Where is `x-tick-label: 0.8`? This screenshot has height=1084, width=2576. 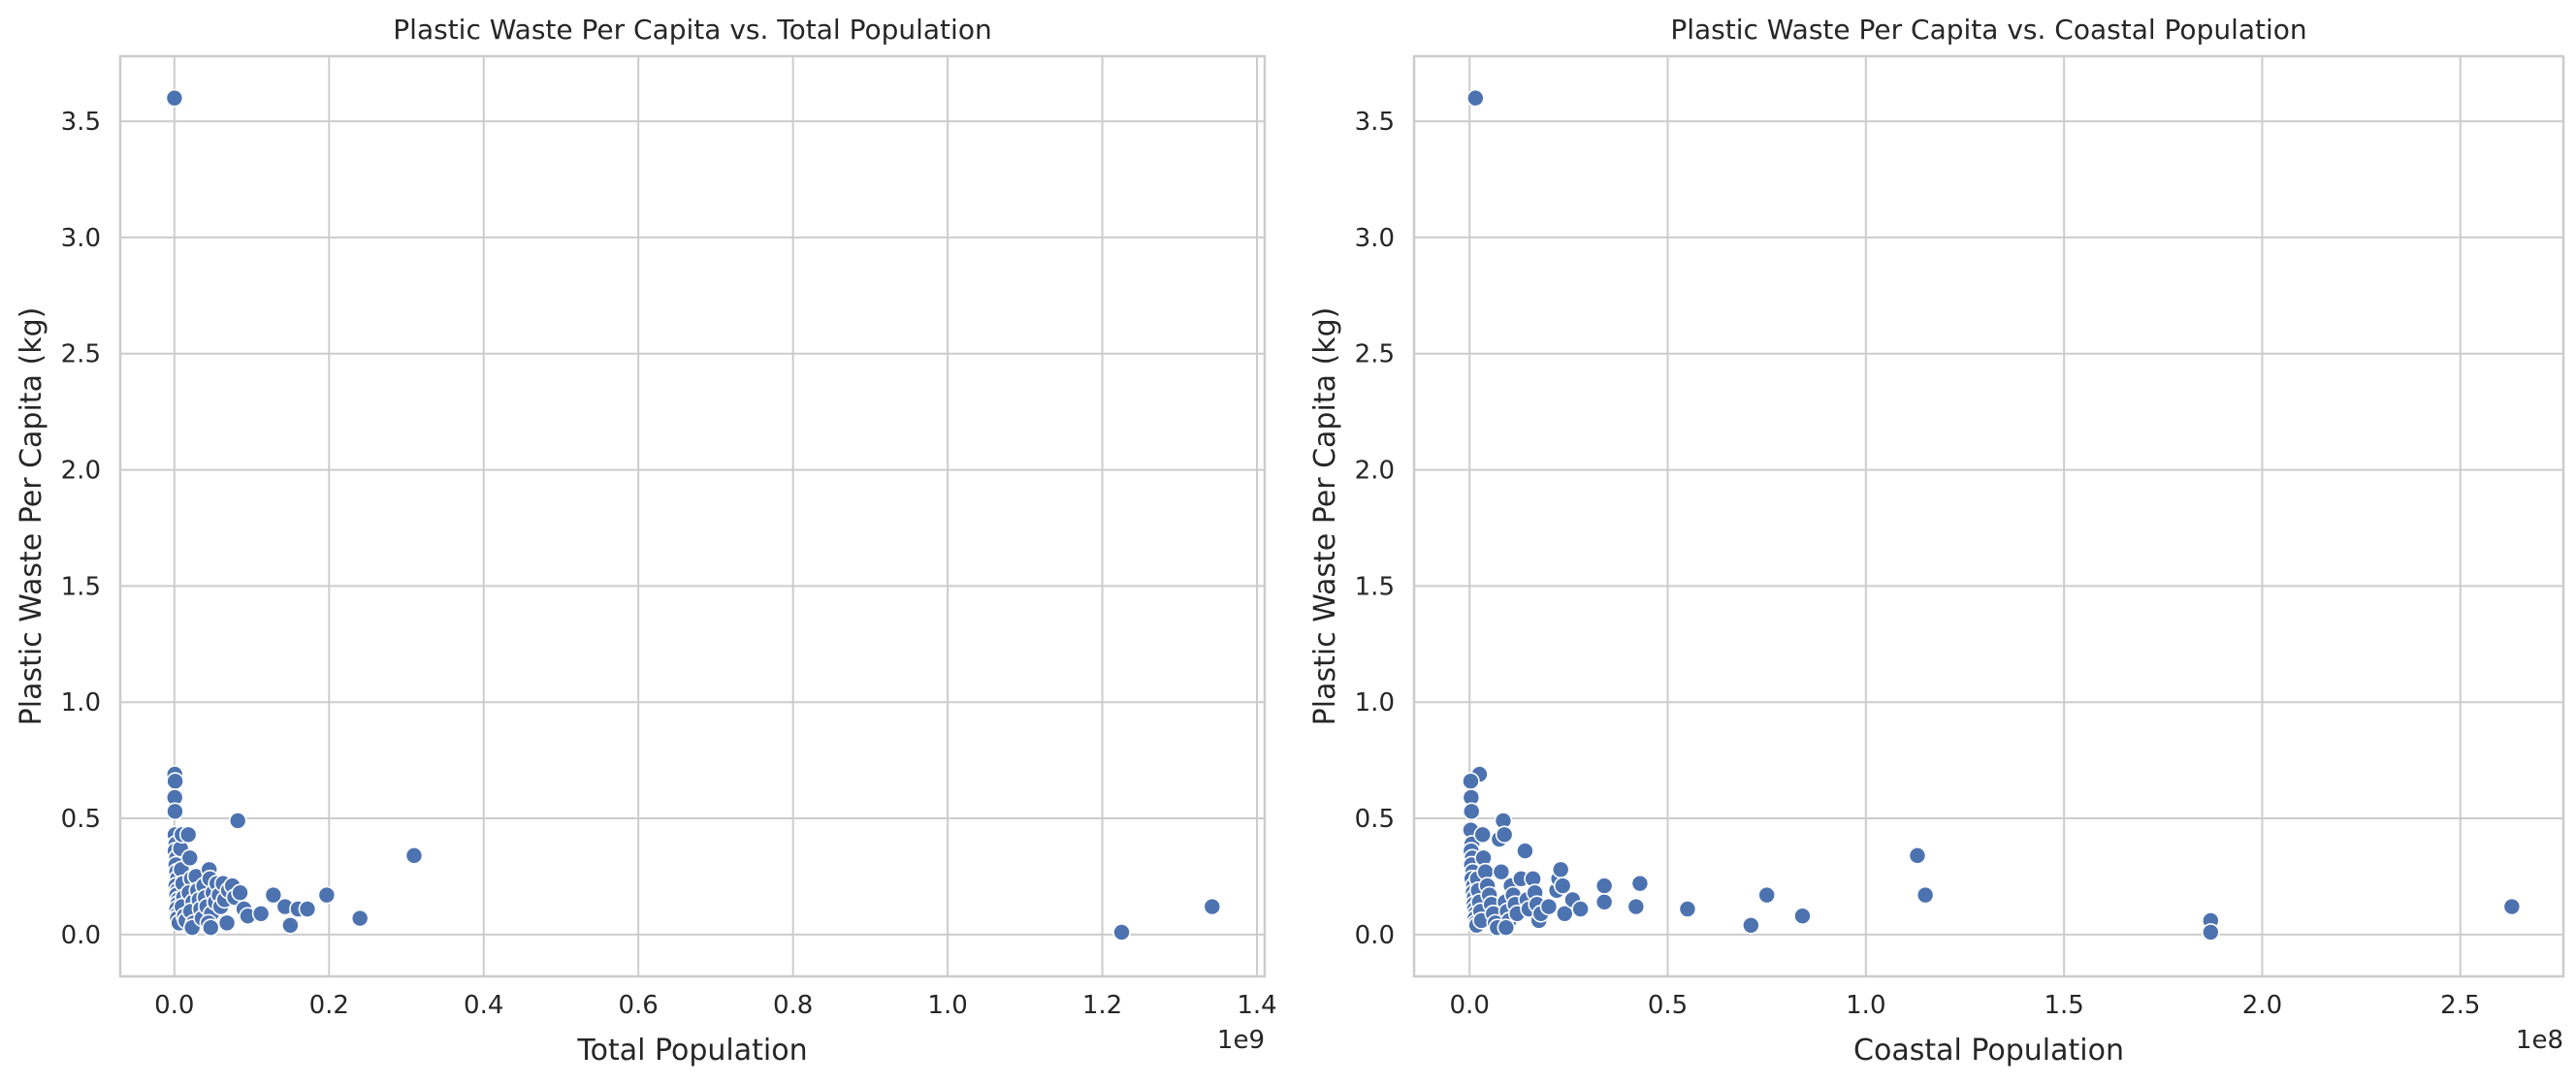
x-tick-label: 0.8 is located at coordinates (793, 1005).